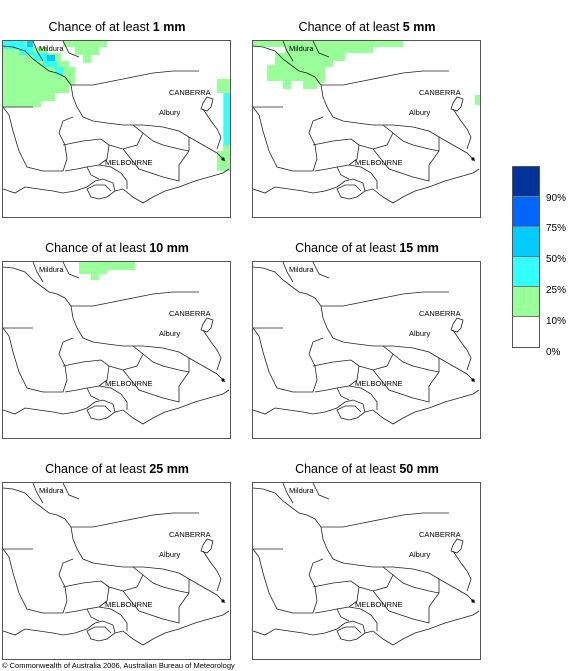 The image size is (570, 671). I want to click on panel-title: Chance of at least 15 mm, so click(367, 248).